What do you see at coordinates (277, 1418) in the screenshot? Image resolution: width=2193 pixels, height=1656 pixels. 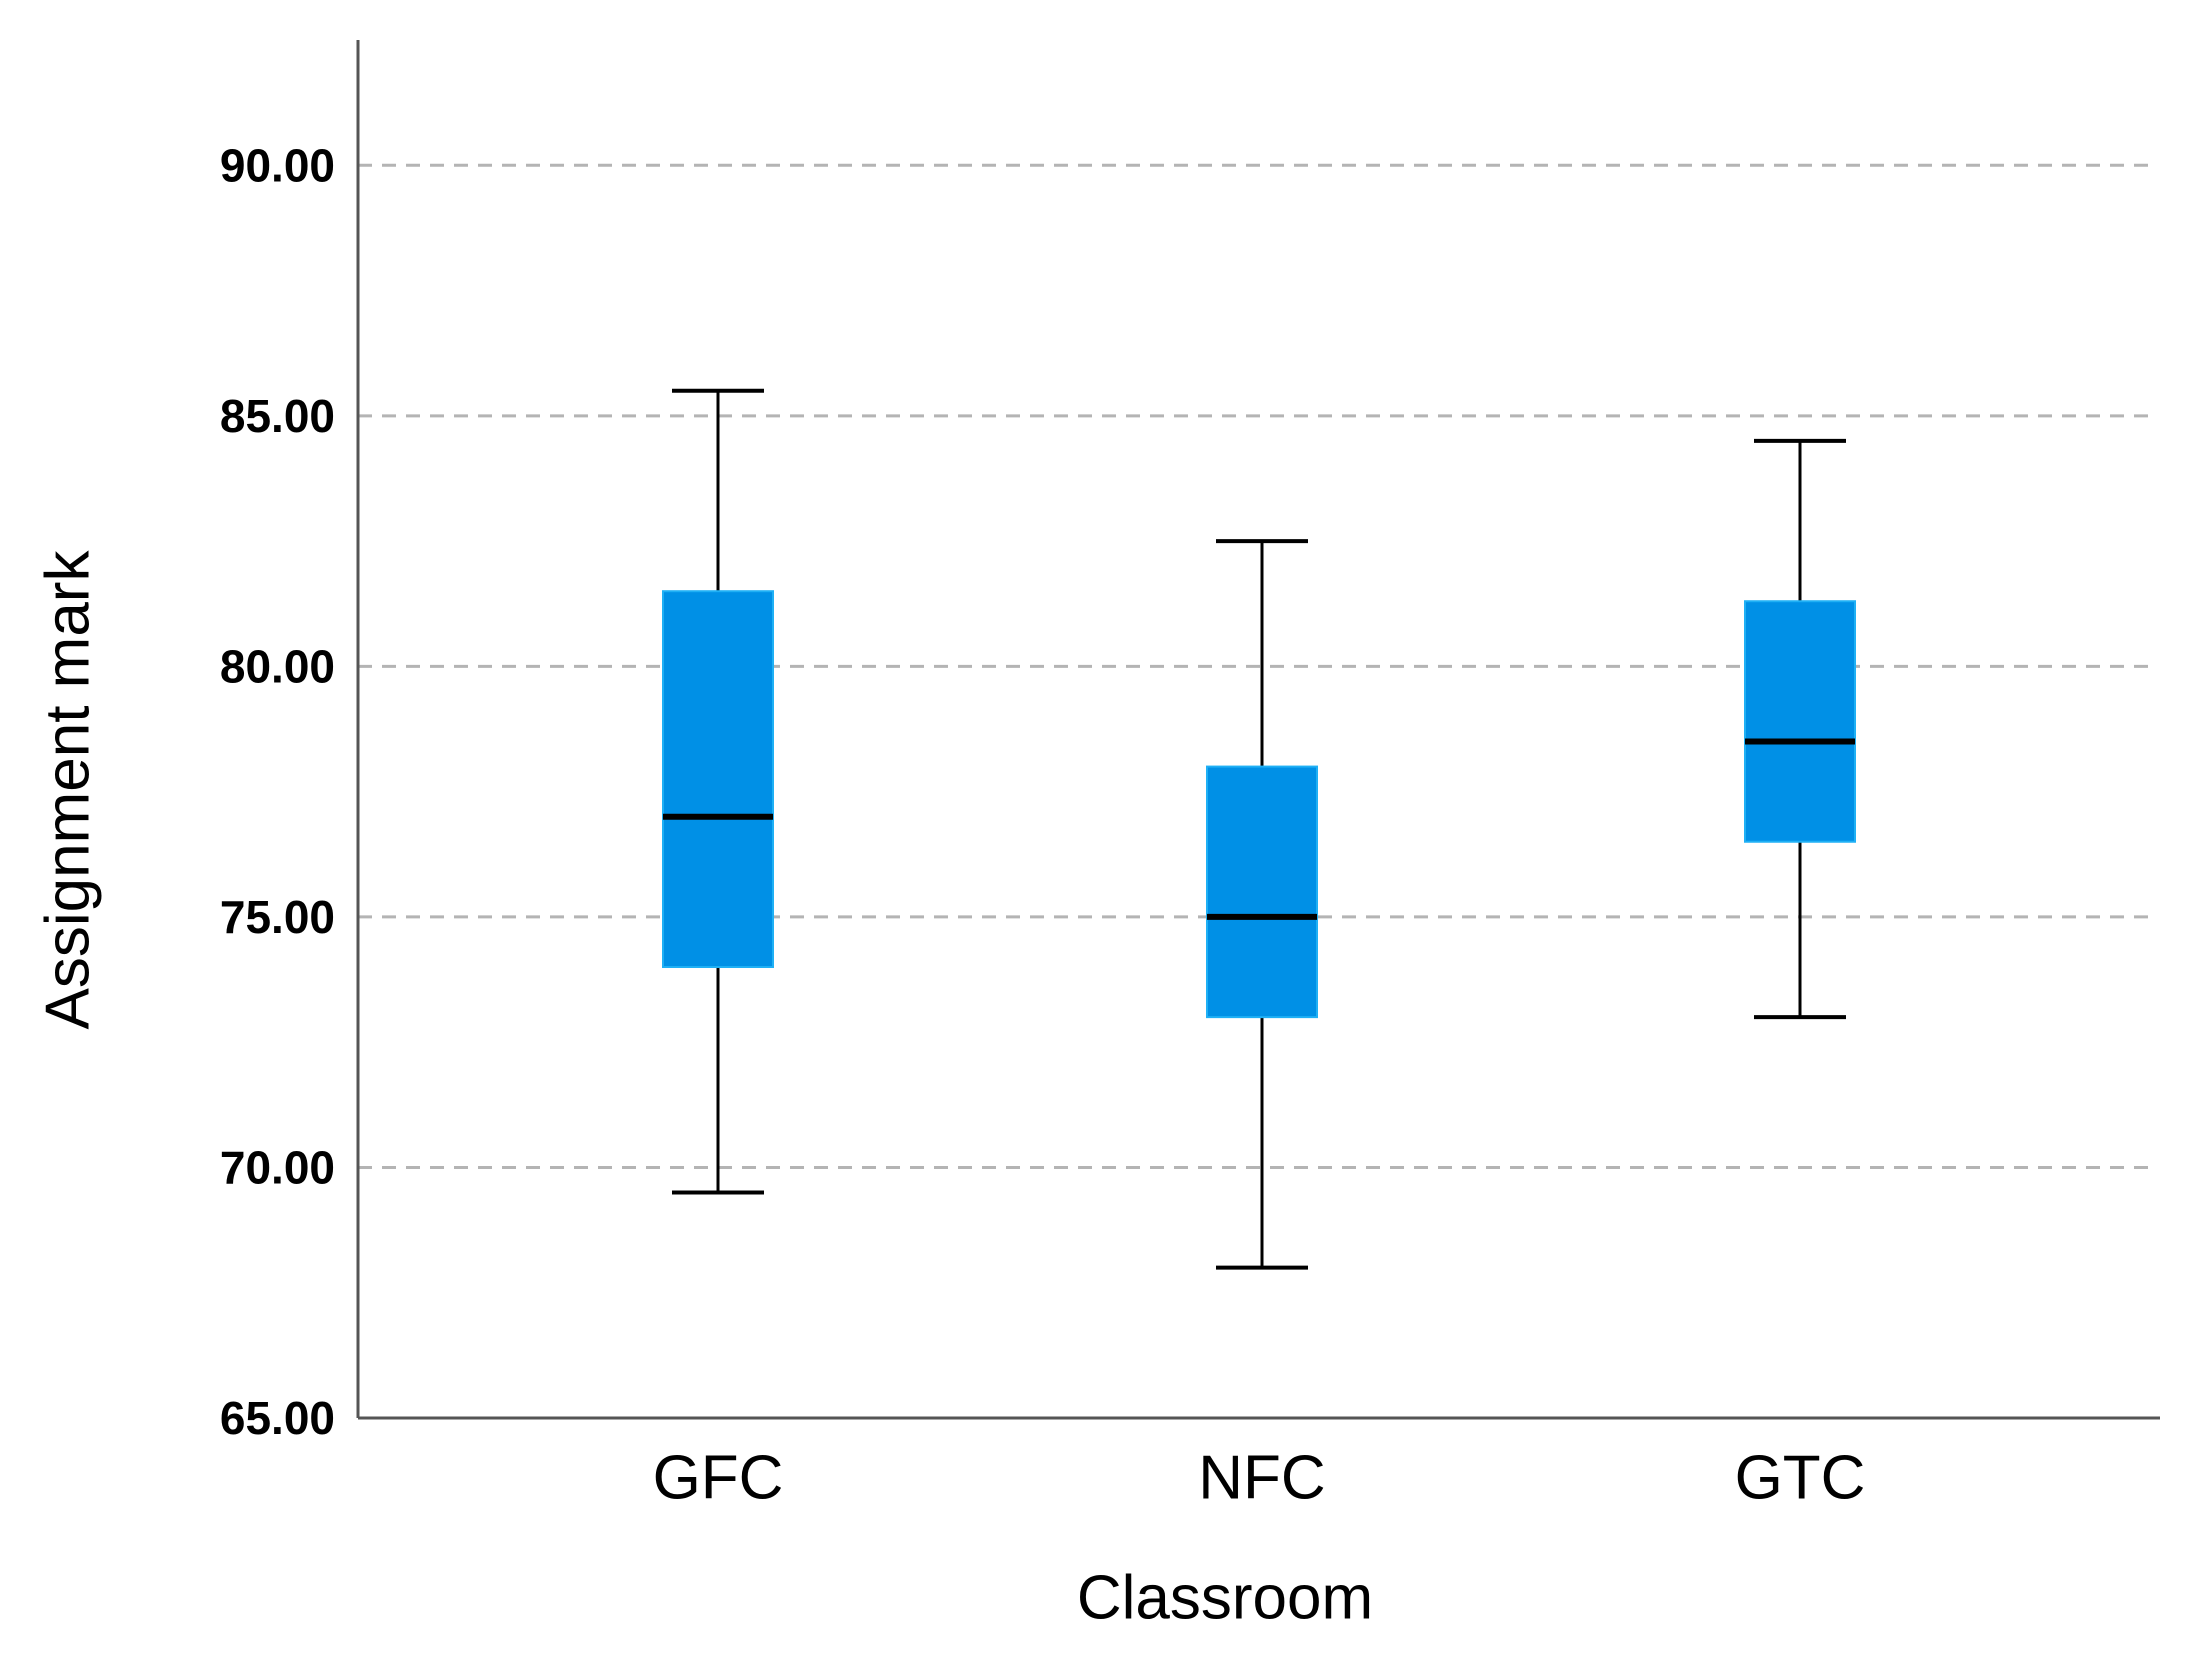 I see `y-tick-label: 65.00` at bounding box center [277, 1418].